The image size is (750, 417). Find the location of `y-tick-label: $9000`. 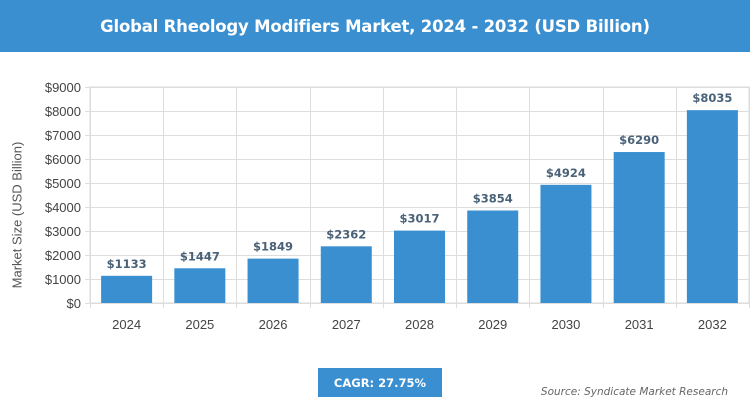

y-tick-label: $9000 is located at coordinates (63, 87).